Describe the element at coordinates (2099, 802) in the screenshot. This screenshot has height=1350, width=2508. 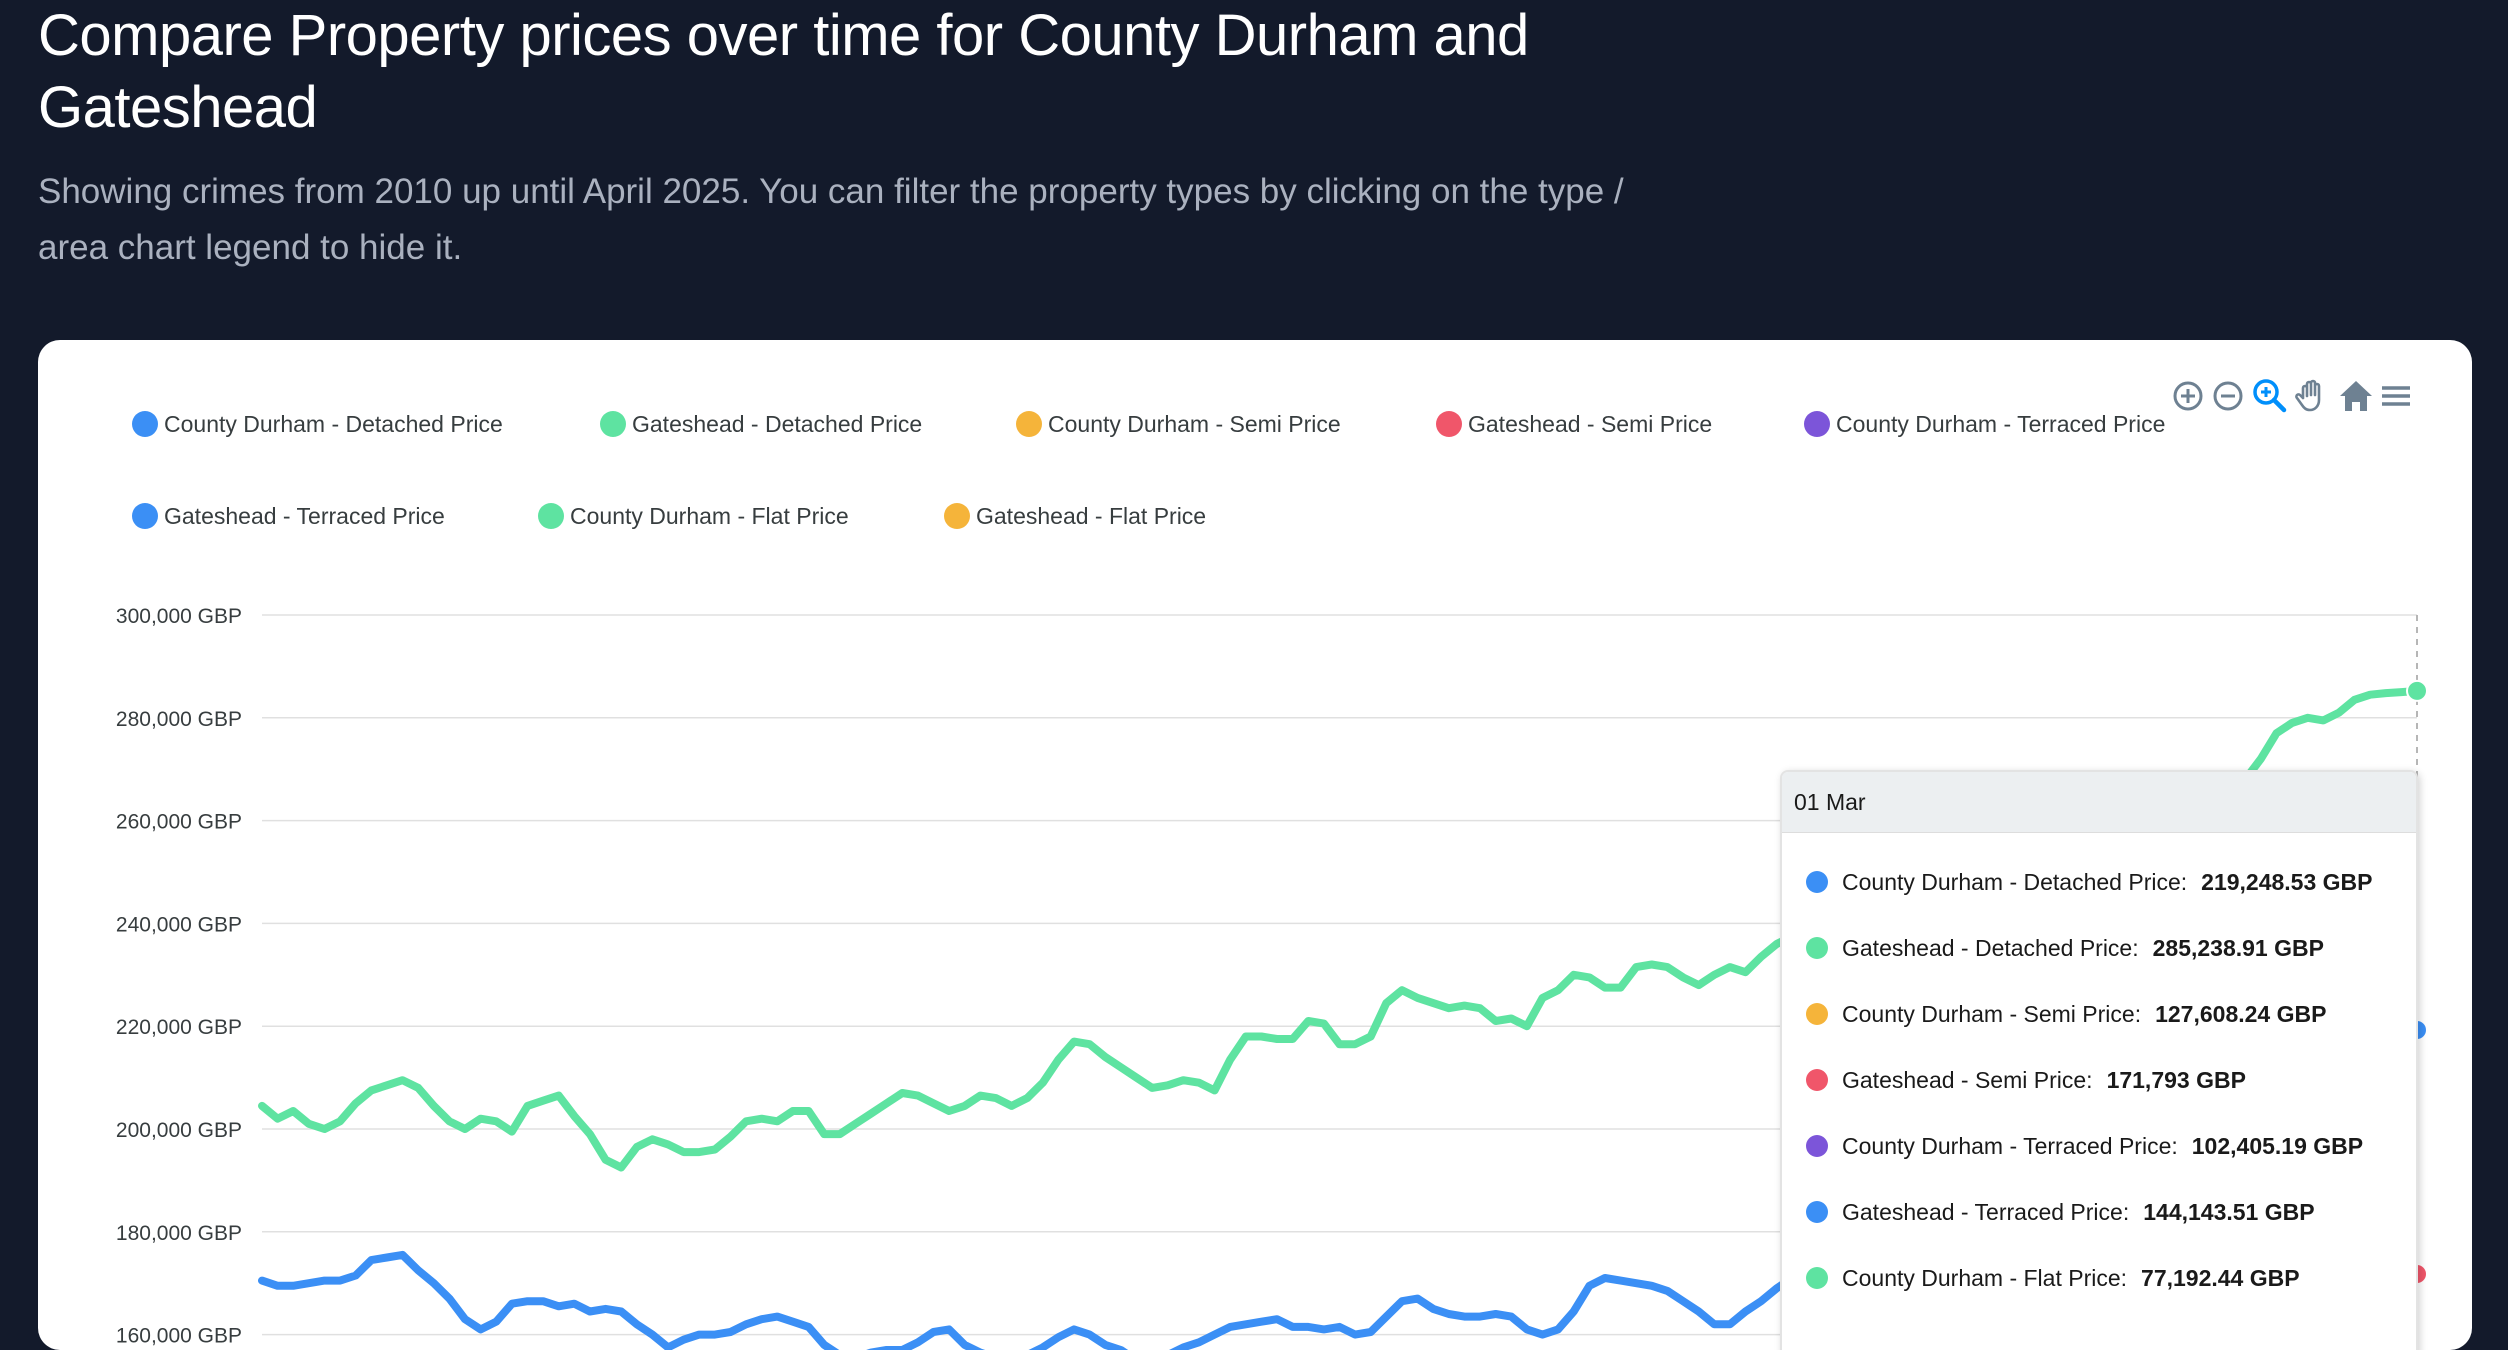
I see `tooltip-date: 01 Mar` at that location.